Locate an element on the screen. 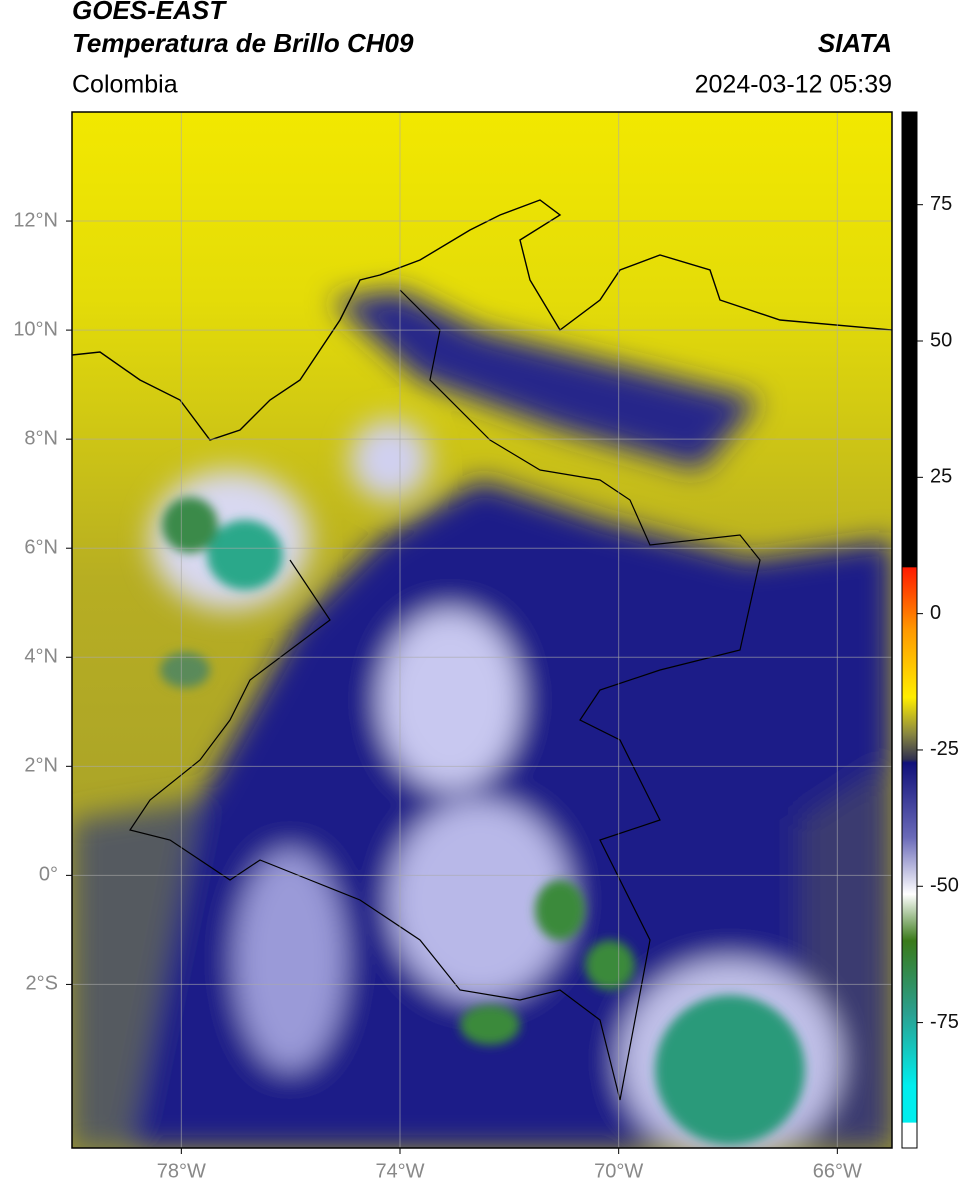  colorbar-tick-label: -25 is located at coordinates (944, 749).